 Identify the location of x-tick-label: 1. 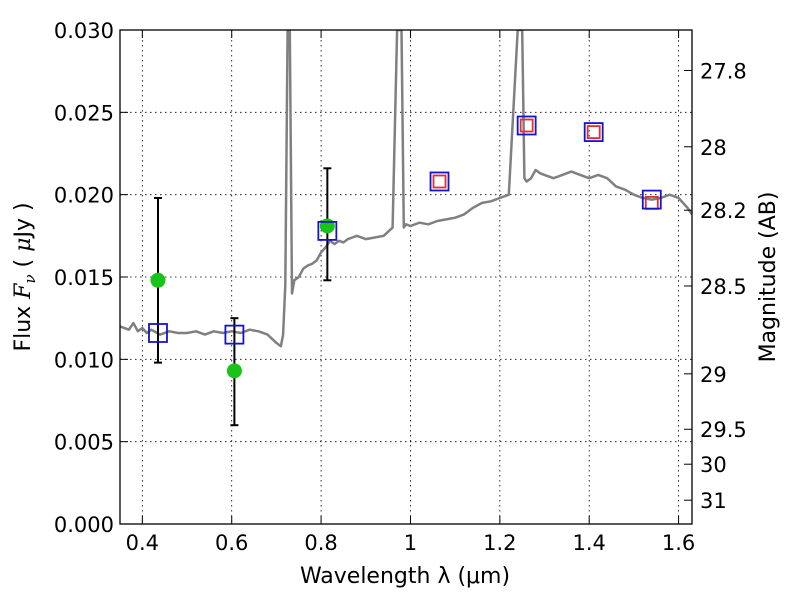
(410, 543).